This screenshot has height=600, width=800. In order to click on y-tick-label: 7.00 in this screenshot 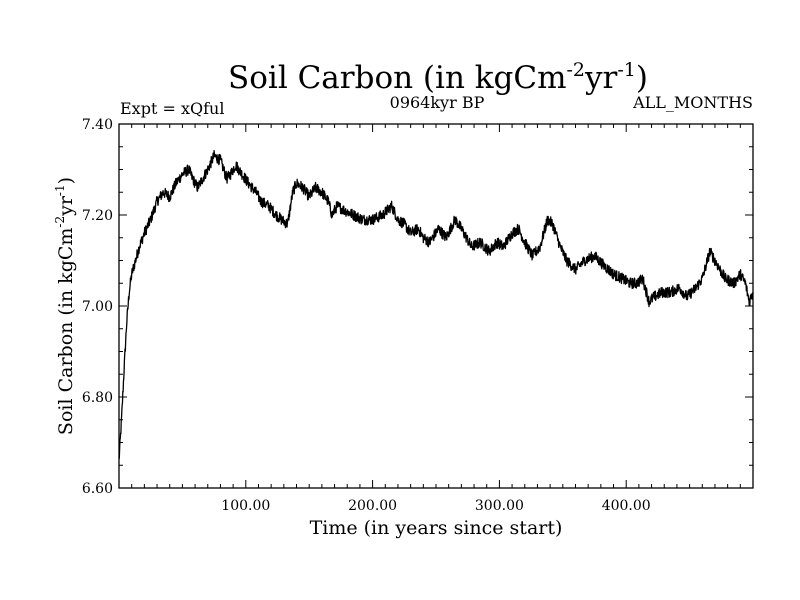, I will do `click(97, 307)`.